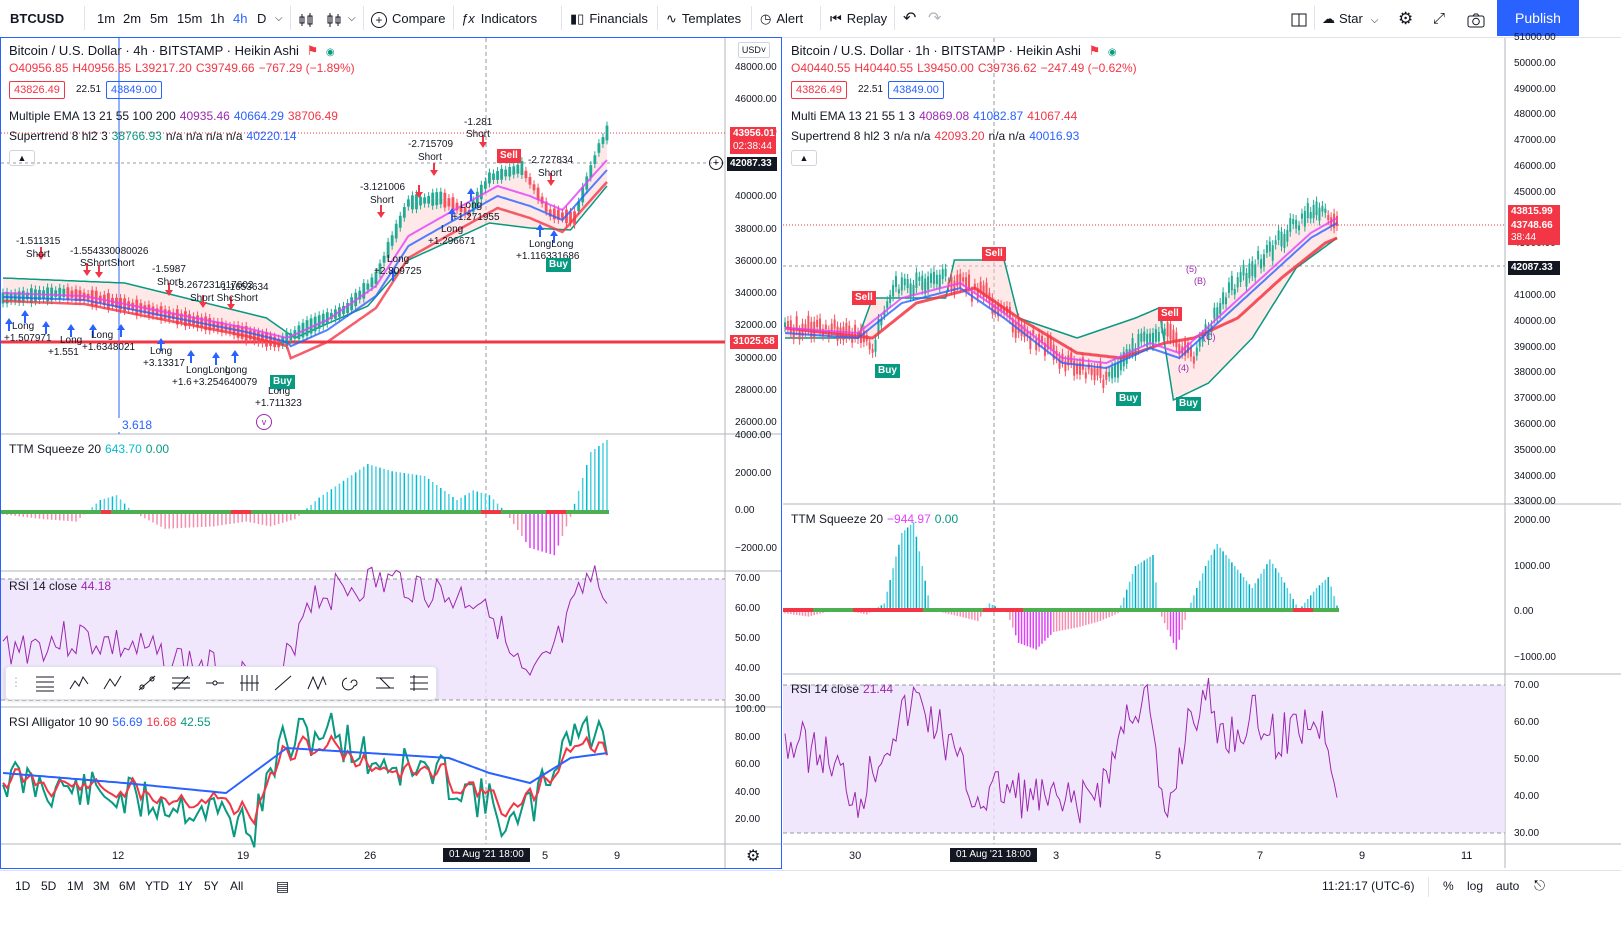 The height and width of the screenshot is (938, 1621). What do you see at coordinates (113, 683) in the screenshot?
I see `abcd-pattern-icon` at bounding box center [113, 683].